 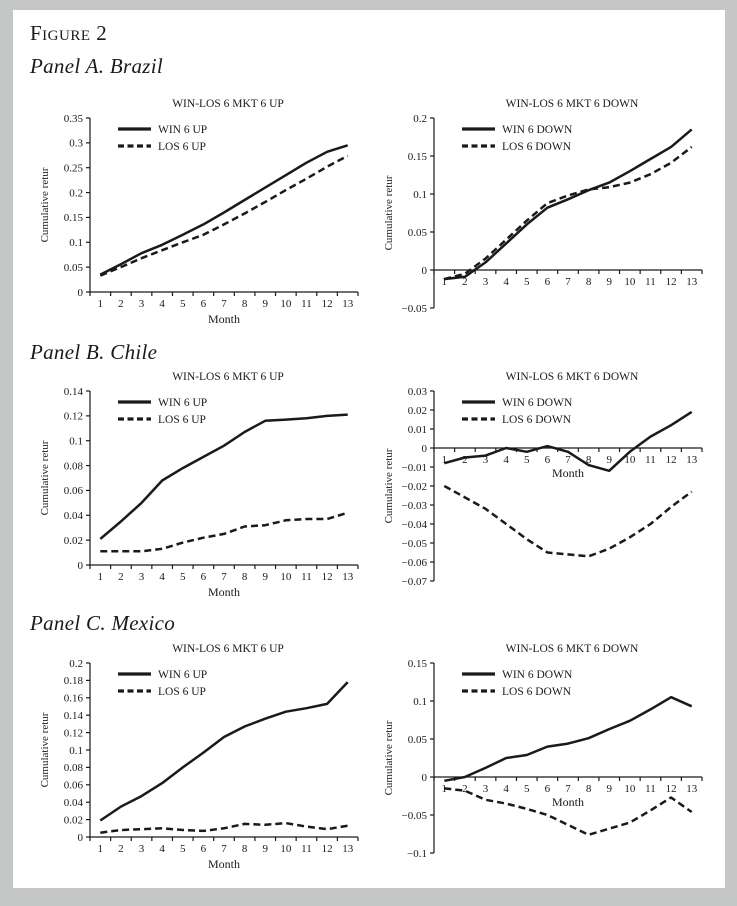 What do you see at coordinates (74, 479) in the screenshot?
I see `y-tick-labels: 0 0.02 0.04 0.06 0.08 0.1 0.12 0.14` at bounding box center [74, 479].